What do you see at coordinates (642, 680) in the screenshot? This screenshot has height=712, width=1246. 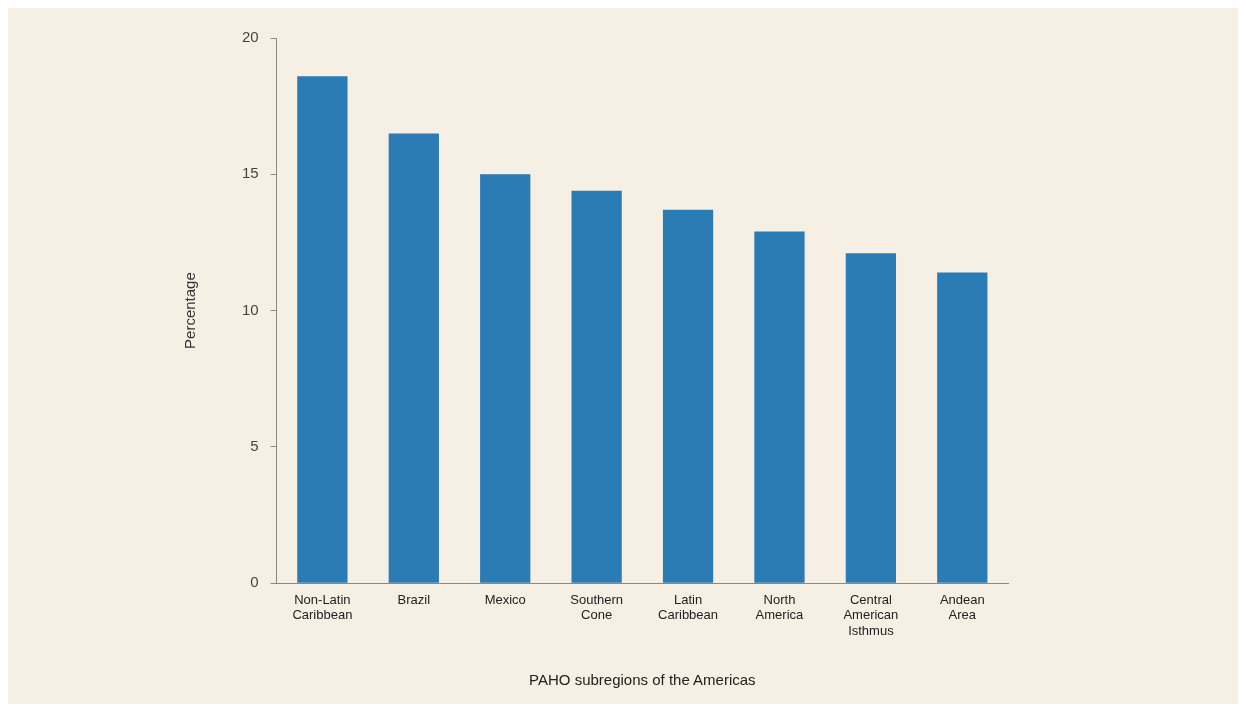 I see `x-axis-title: PAHO subregions of the Americas` at bounding box center [642, 680].